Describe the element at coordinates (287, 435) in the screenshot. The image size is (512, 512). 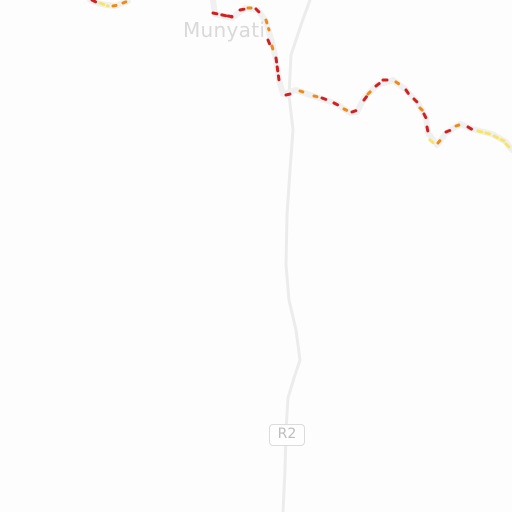
I see `road-shield-r2: R2` at that location.